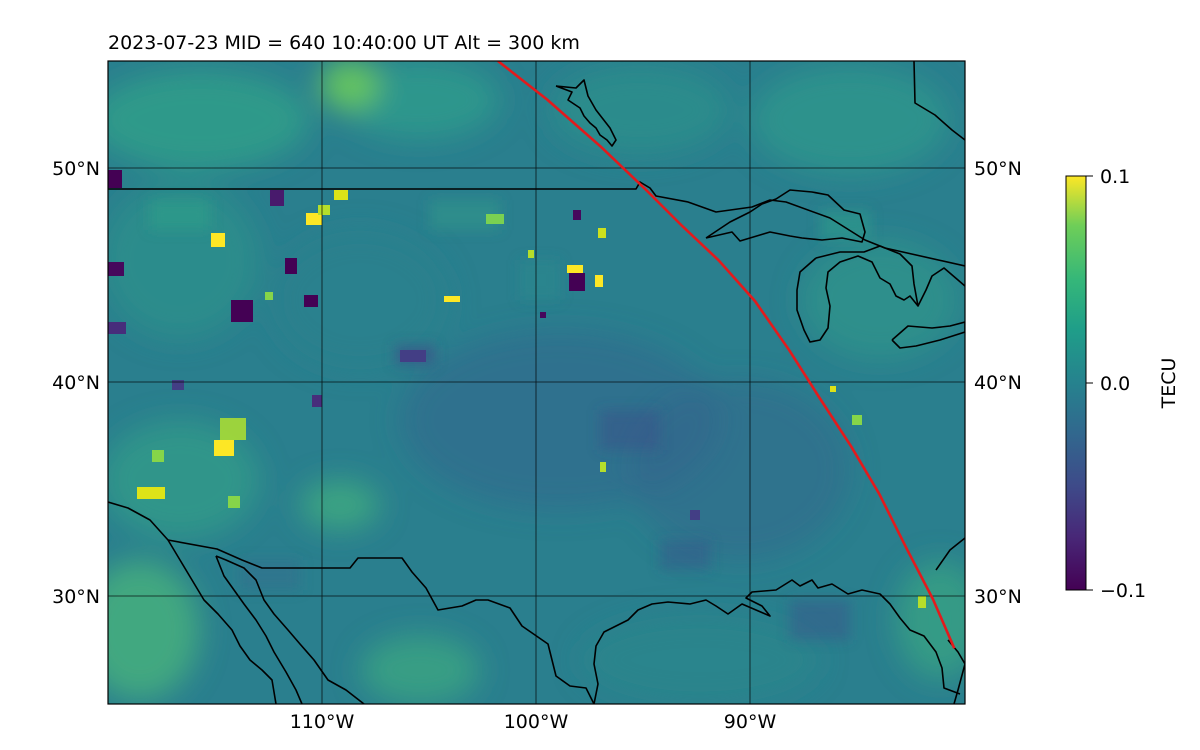 Image resolution: width=1200 pixels, height=750 pixels. I want to click on lon-tick-90w: 90°W, so click(750, 722).